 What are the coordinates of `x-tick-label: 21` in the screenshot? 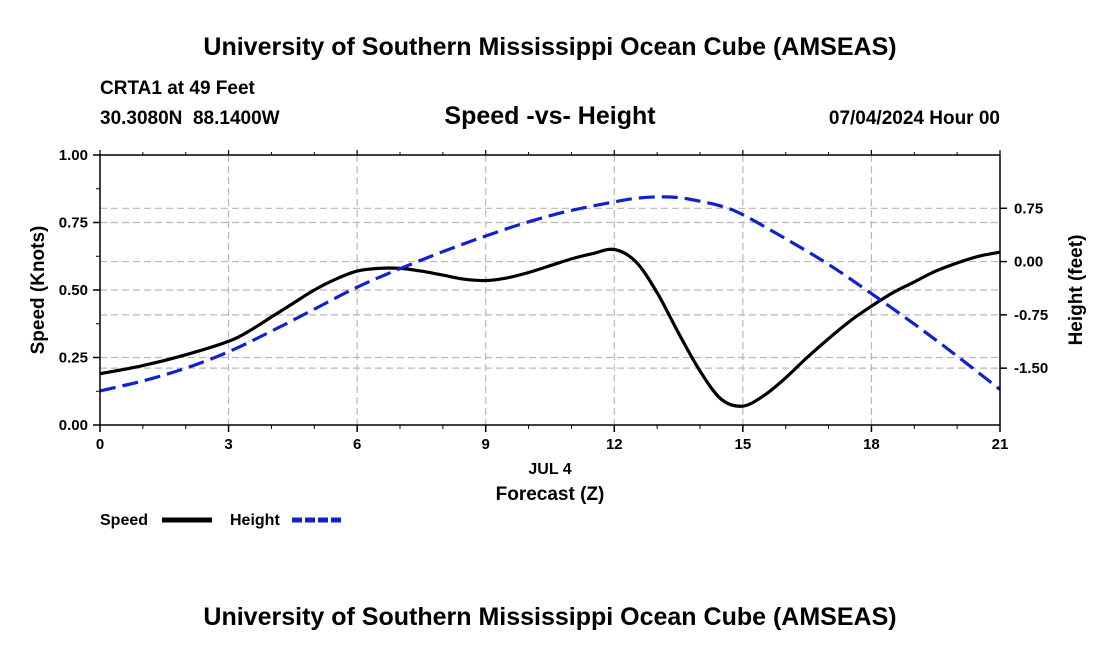 It's located at (1000, 444).